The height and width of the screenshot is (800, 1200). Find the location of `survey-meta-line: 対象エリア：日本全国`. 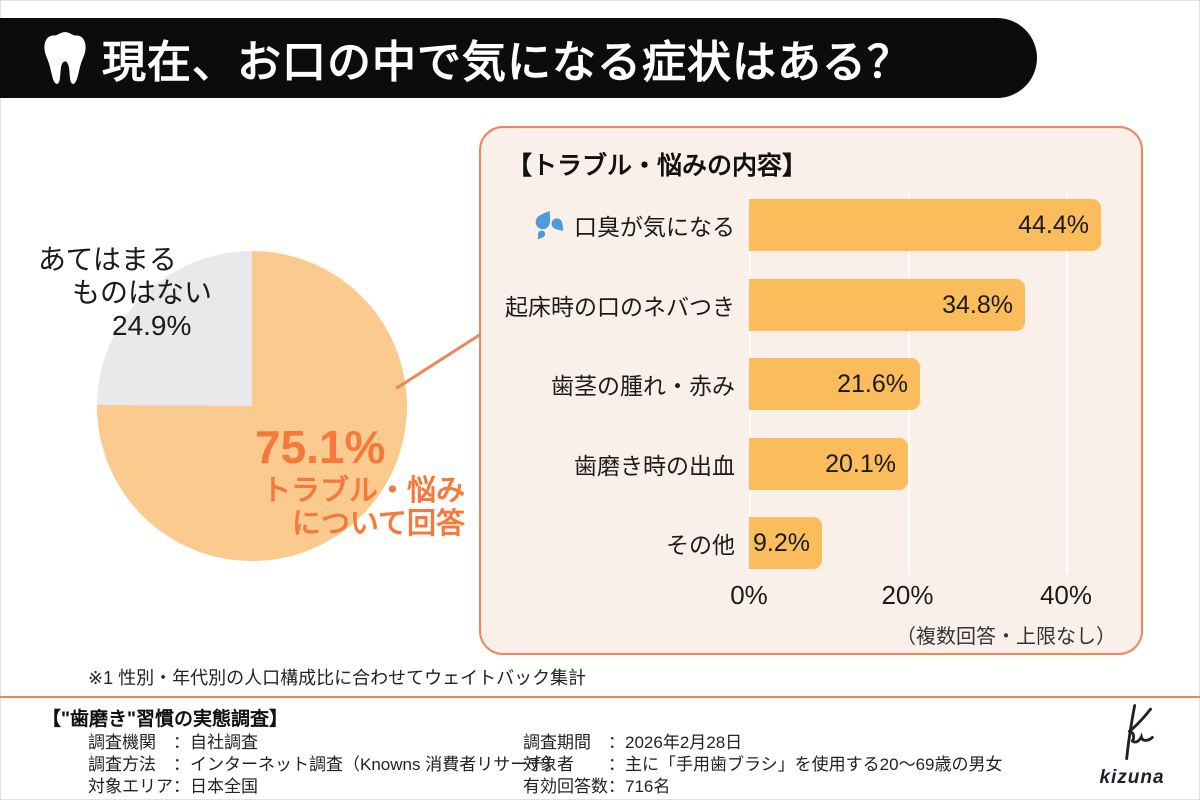

survey-meta-line: 対象エリア：日本全国 is located at coordinates (173, 786).